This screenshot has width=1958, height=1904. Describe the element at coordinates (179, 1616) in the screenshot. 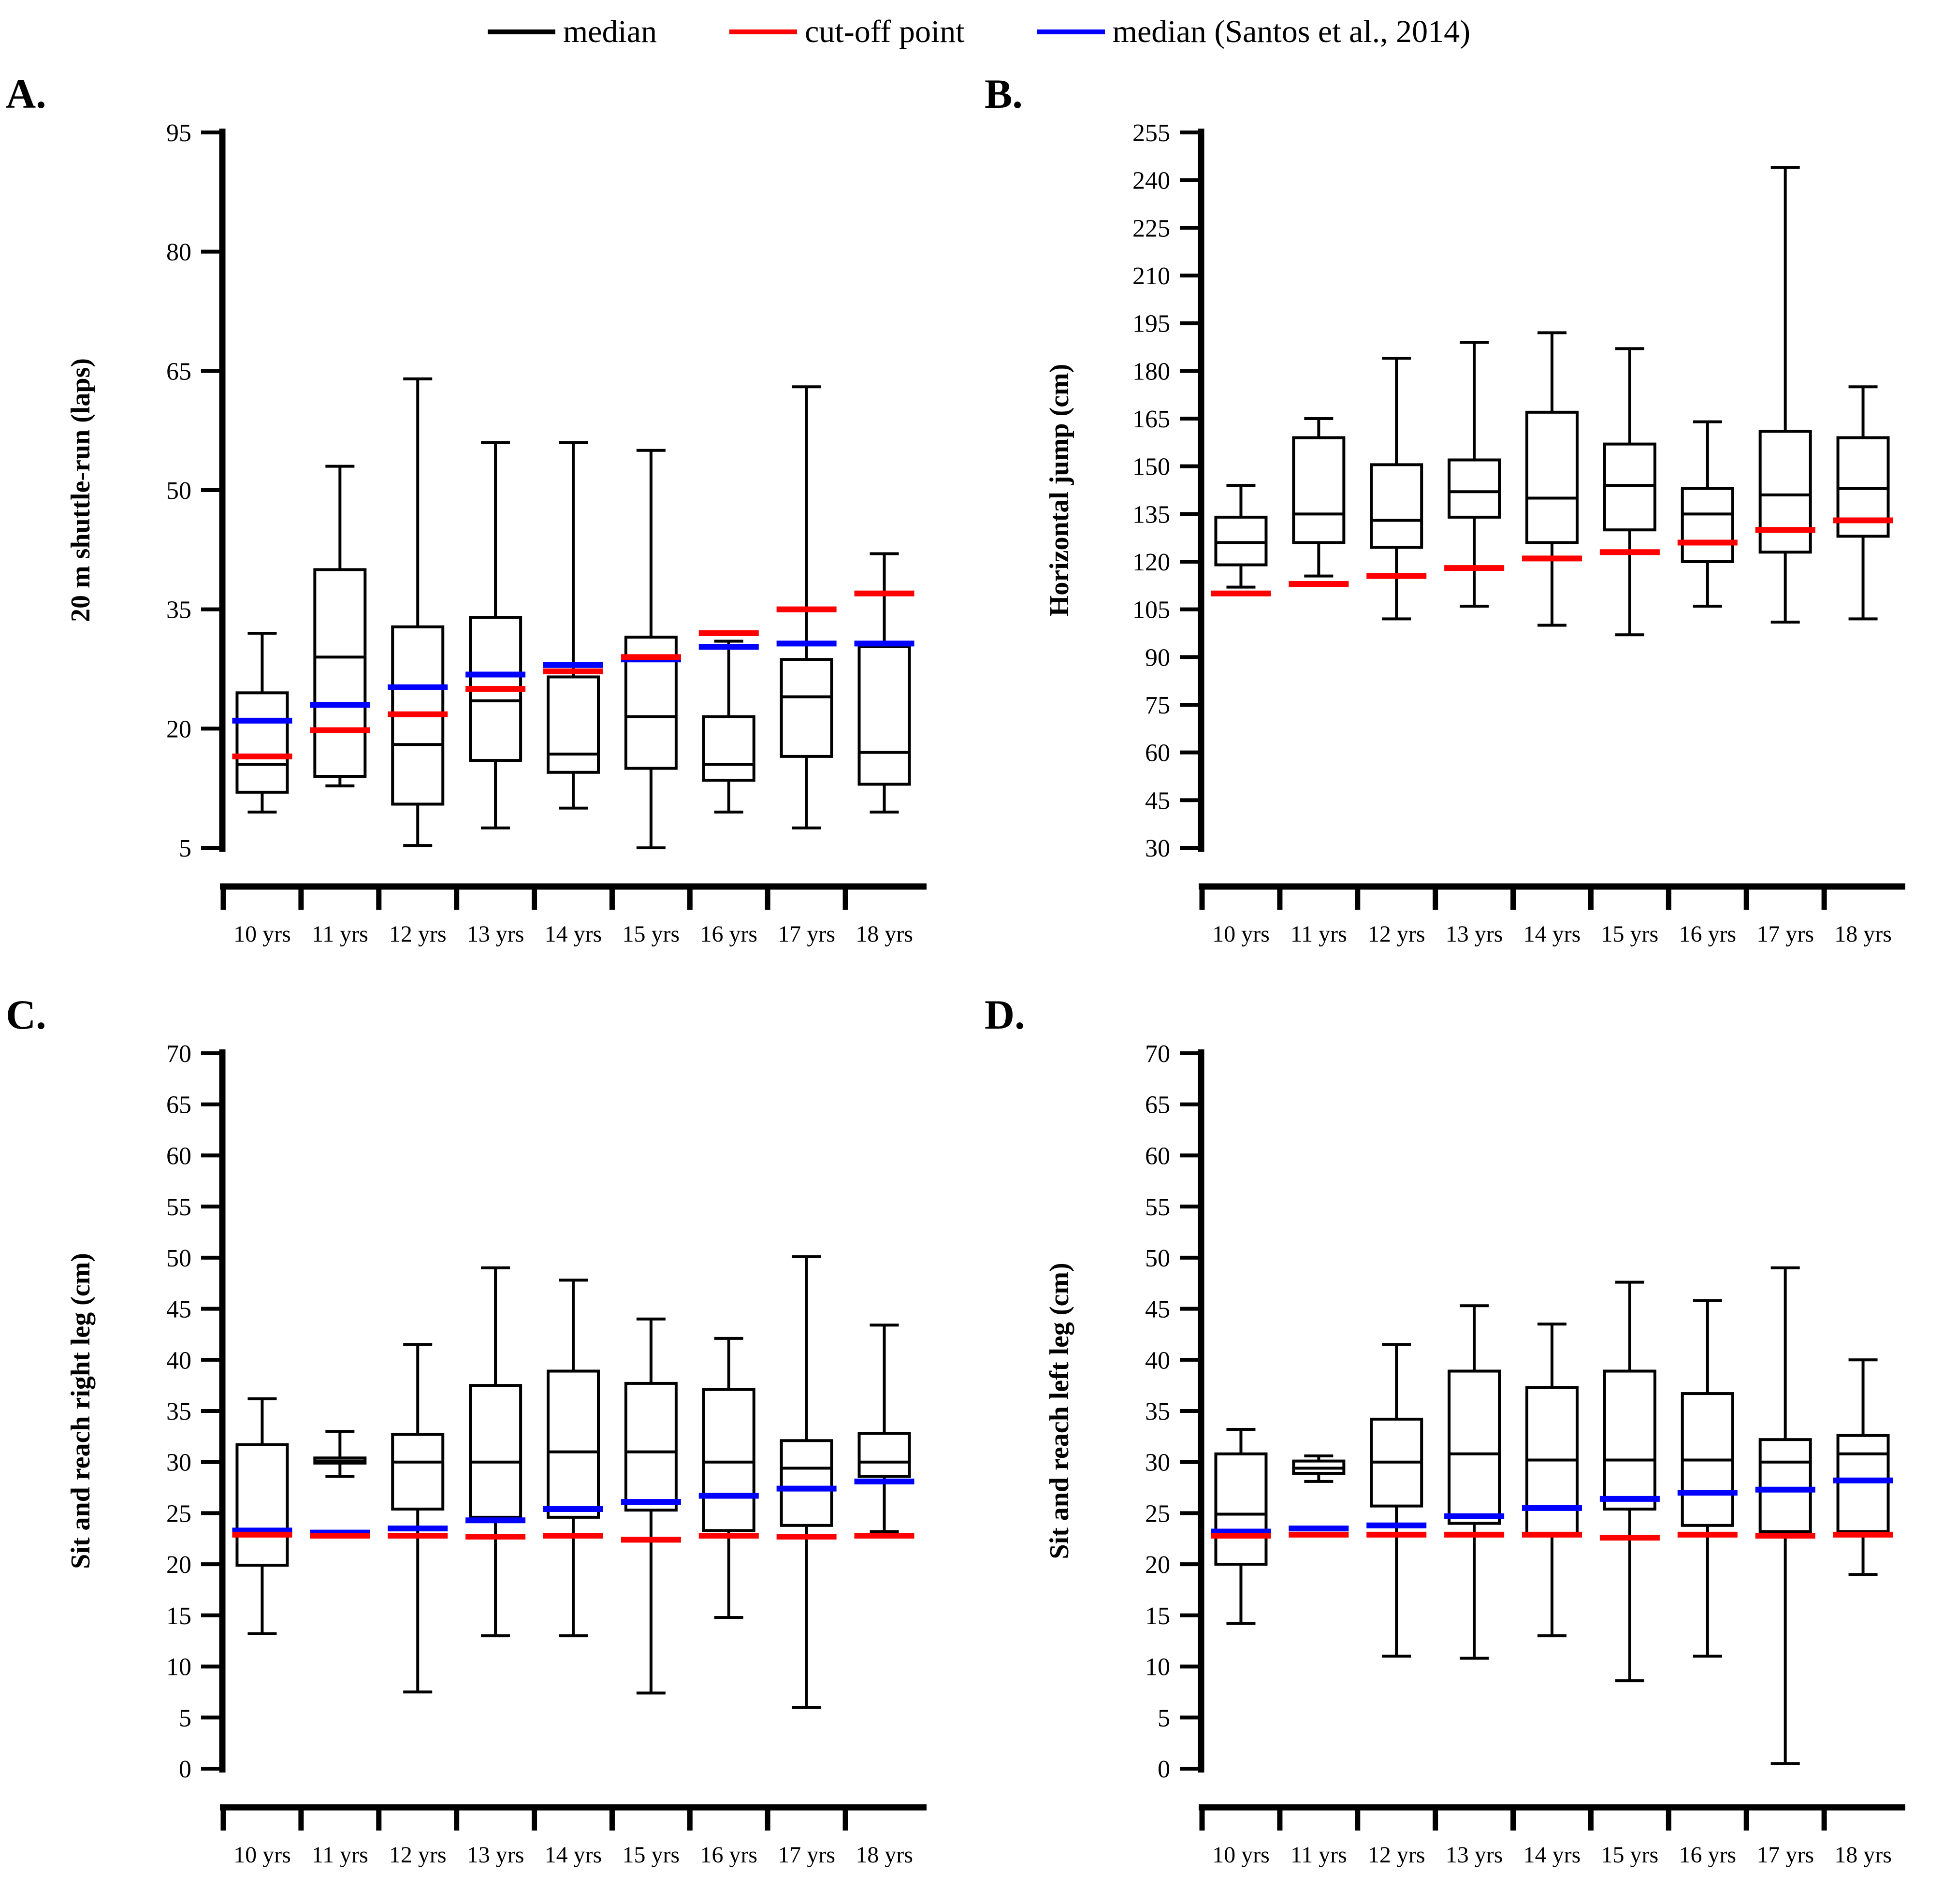

I see `y-tick-label: 15` at that location.